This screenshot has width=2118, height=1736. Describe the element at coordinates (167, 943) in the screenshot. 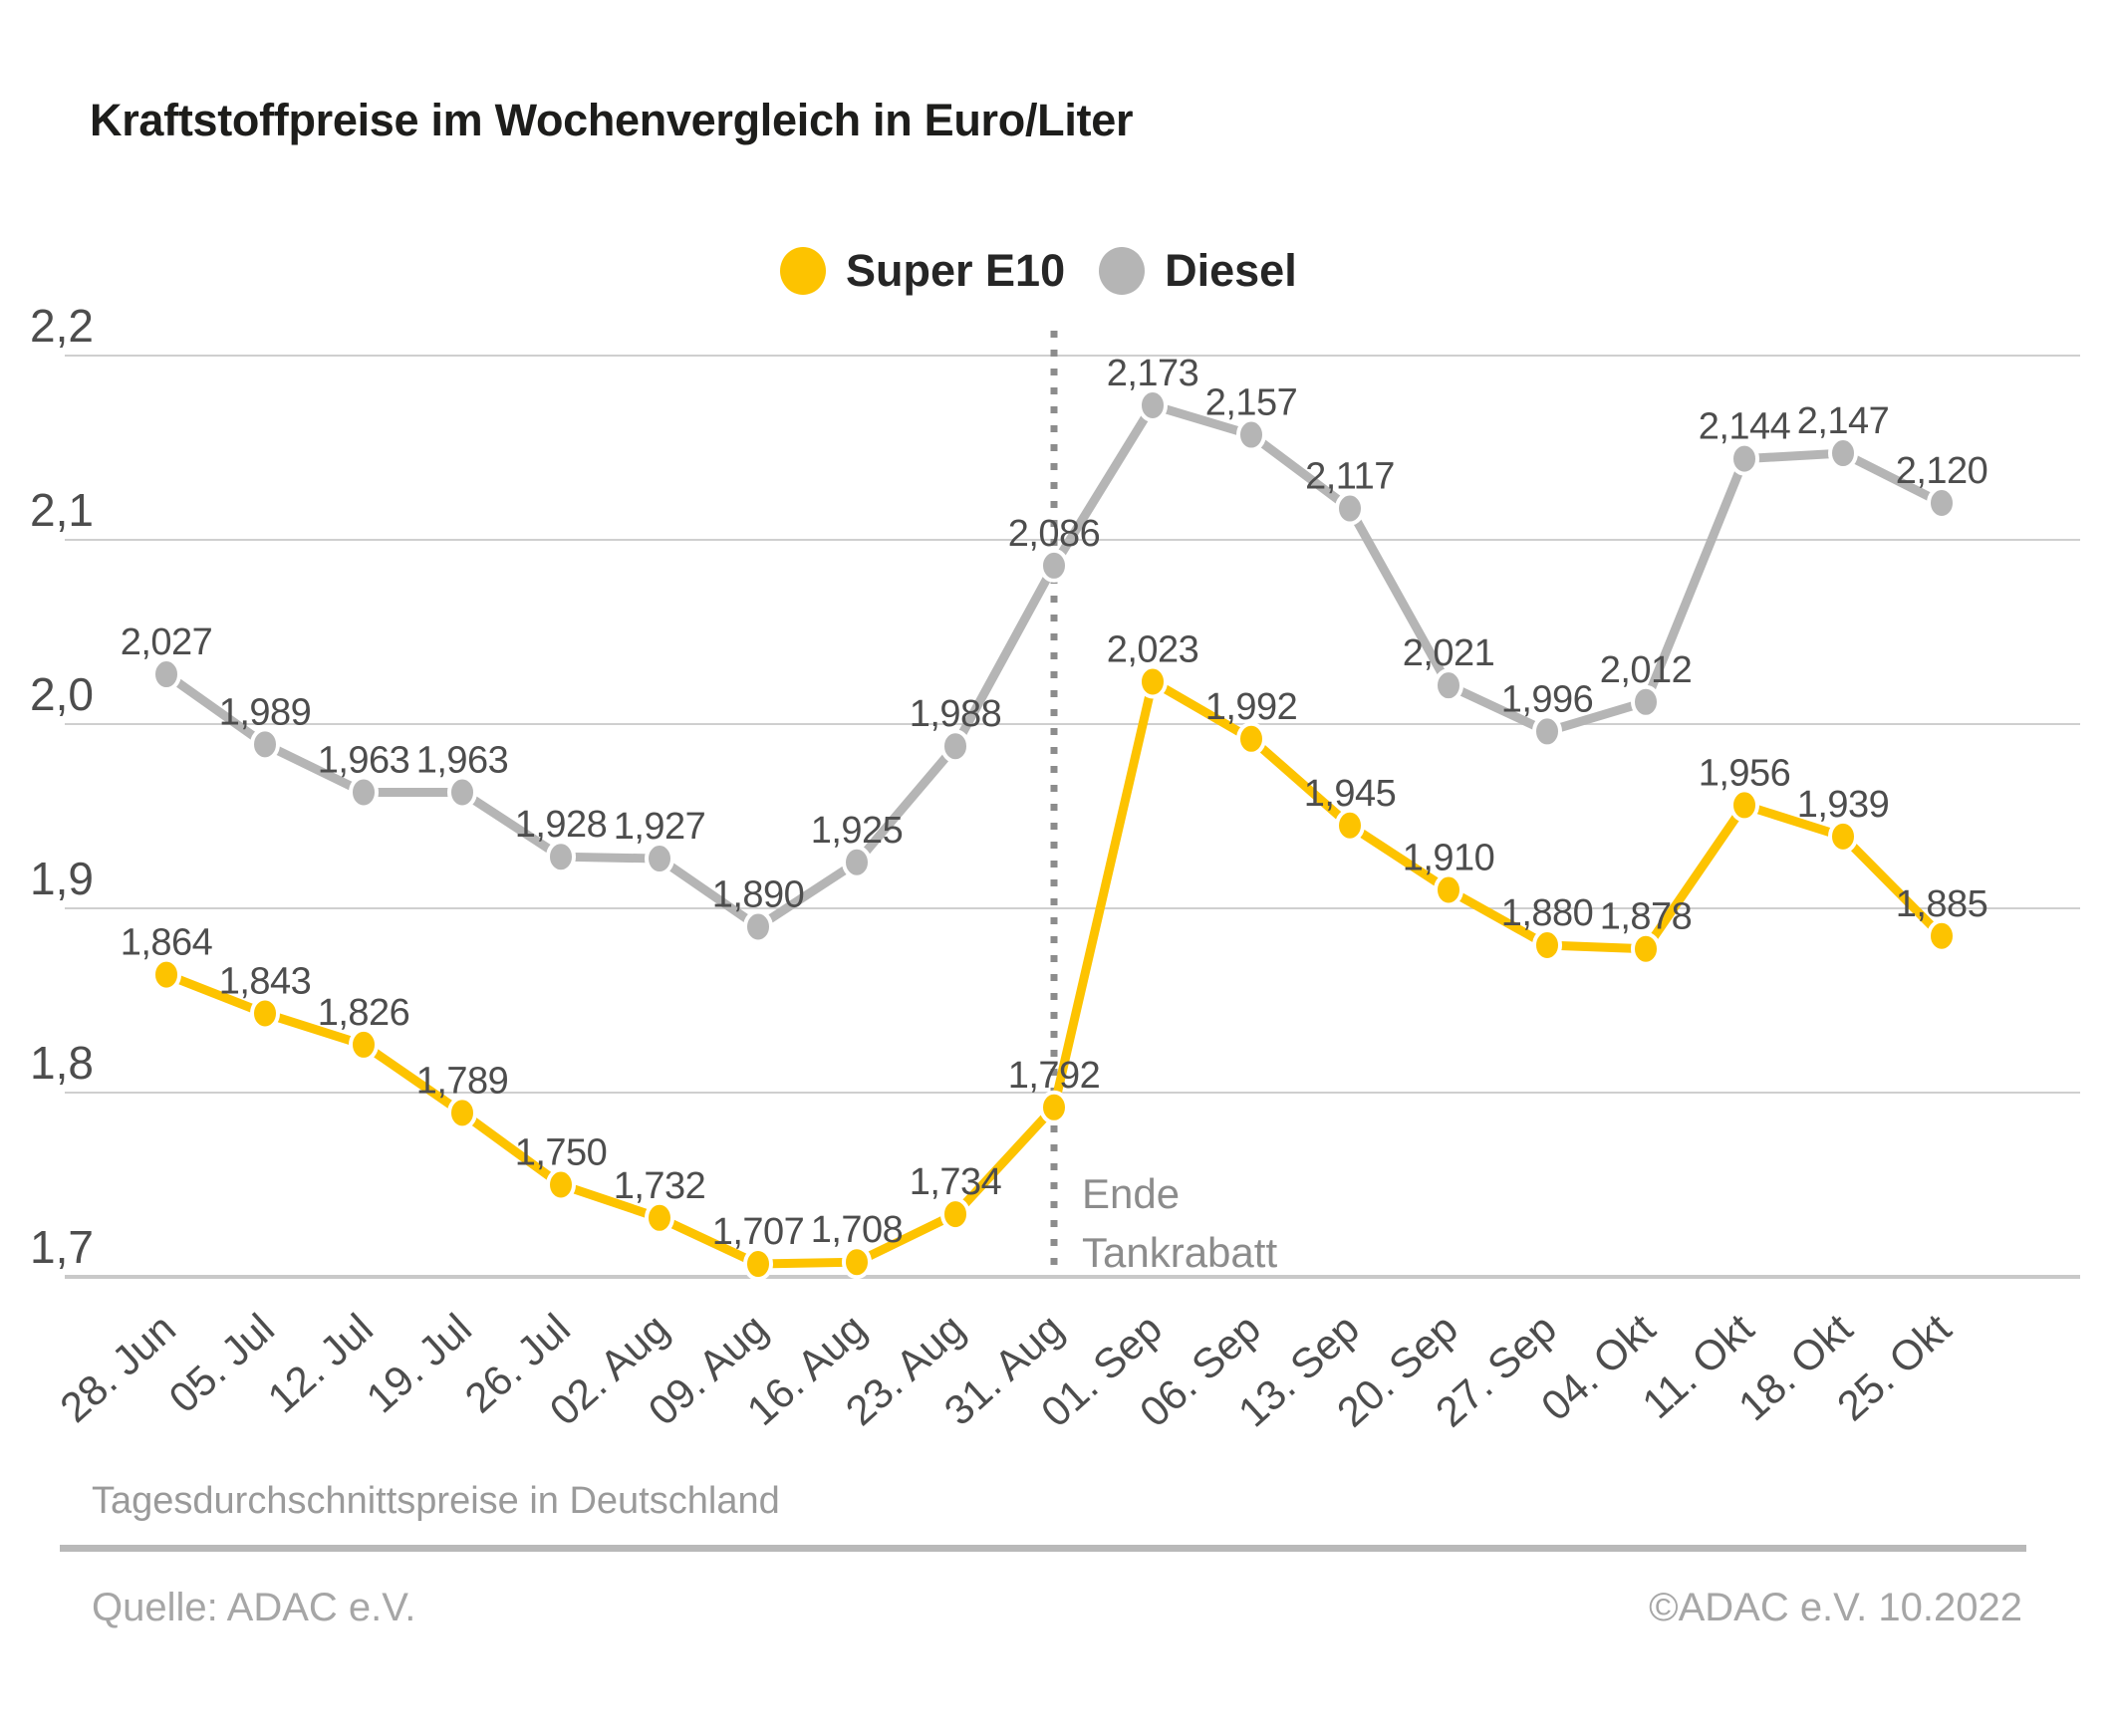

I see `super-e10-value-label: 1,864` at that location.